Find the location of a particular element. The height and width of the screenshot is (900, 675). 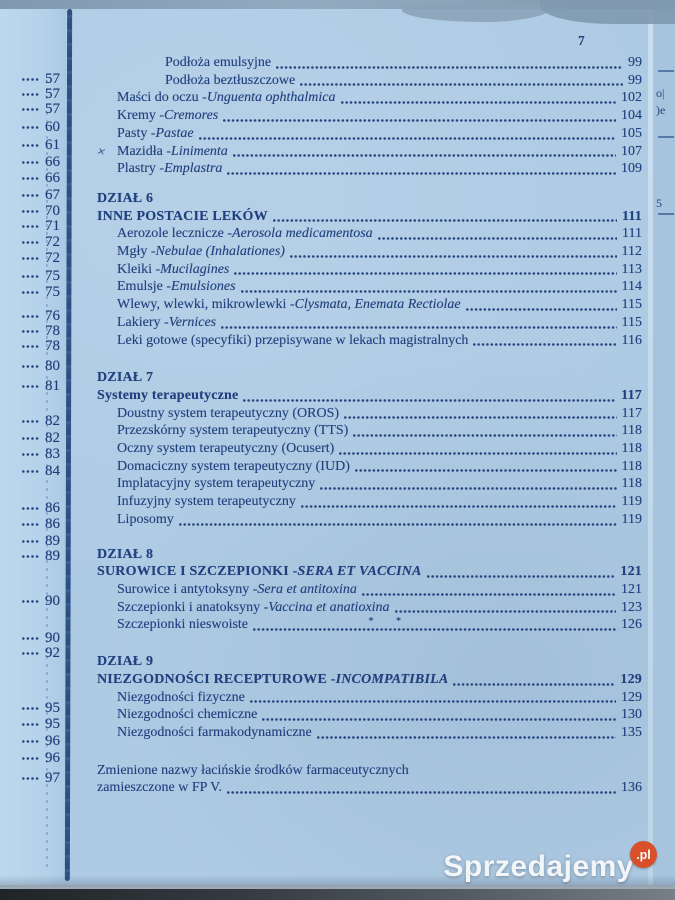

toc-entry: Liposomy 119 is located at coordinates (368, 520).